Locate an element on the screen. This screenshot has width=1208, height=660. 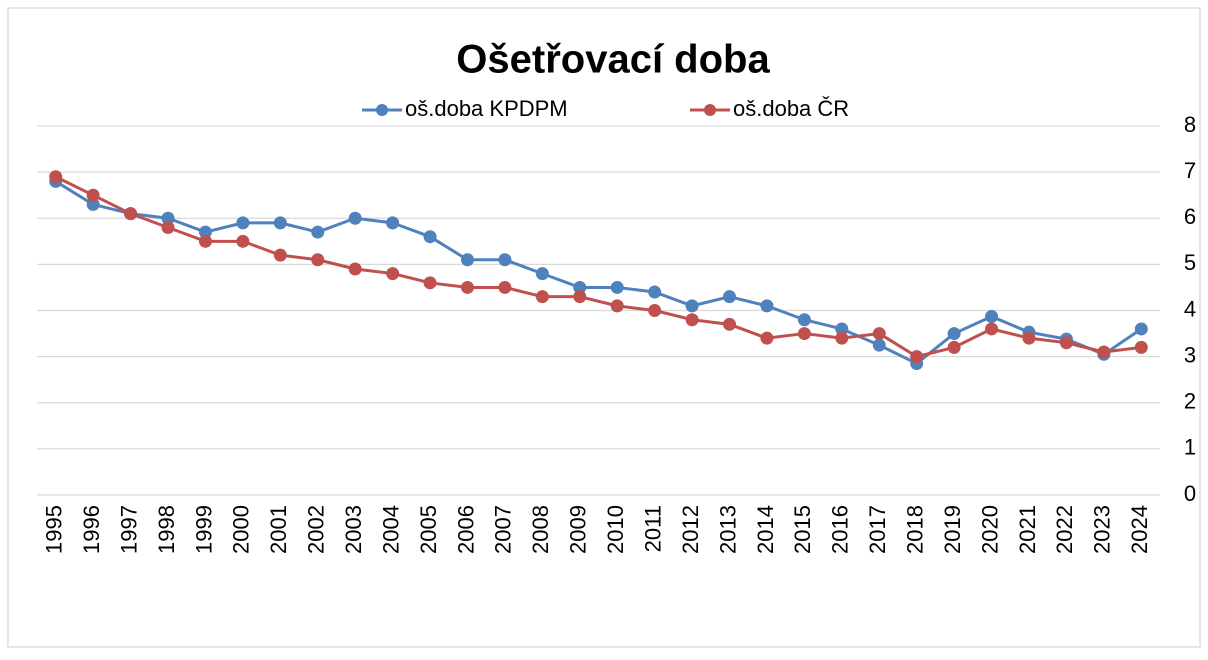
x-tick-label: 2012 is located at coordinates (690, 529).